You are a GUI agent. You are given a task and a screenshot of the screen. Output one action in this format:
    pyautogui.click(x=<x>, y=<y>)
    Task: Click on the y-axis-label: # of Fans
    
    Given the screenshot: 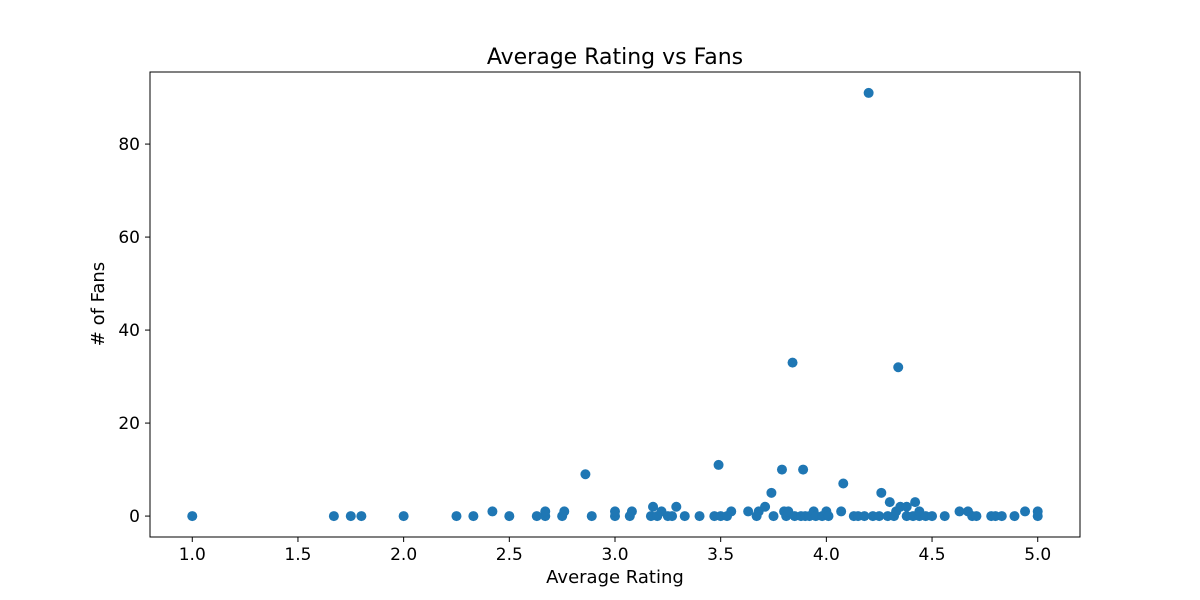 What is the action you would take?
    pyautogui.click(x=98, y=304)
    